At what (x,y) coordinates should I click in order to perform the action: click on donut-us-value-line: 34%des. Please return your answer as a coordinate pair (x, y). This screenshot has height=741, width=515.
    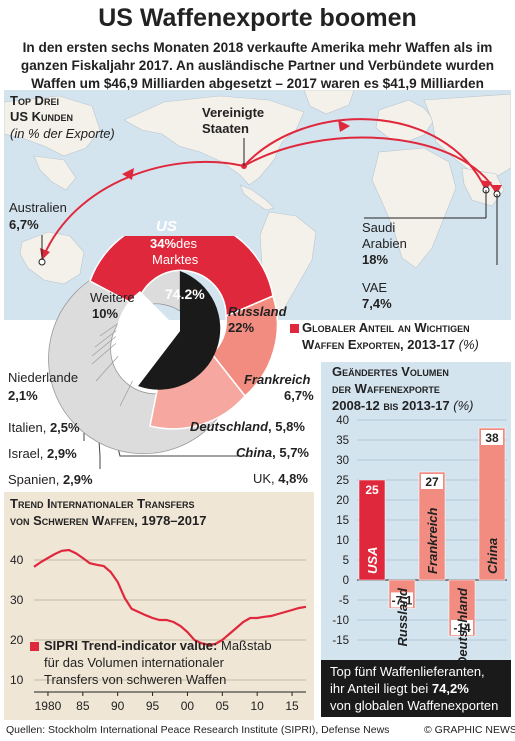
    Looking at the image, I should click on (173, 243).